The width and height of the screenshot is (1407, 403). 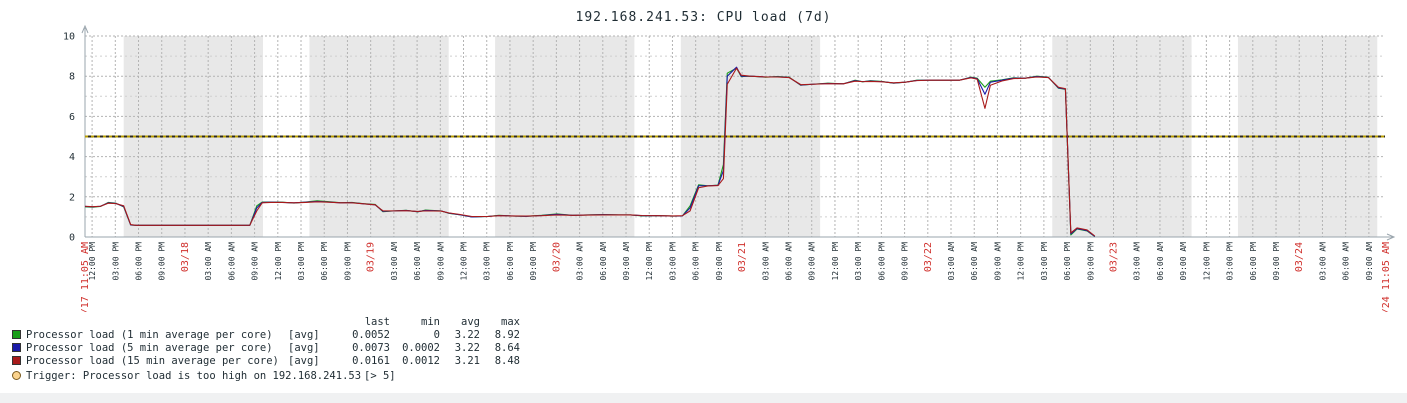 What do you see at coordinates (507, 348) in the screenshot?
I see `legend-max: 8.64` at bounding box center [507, 348].